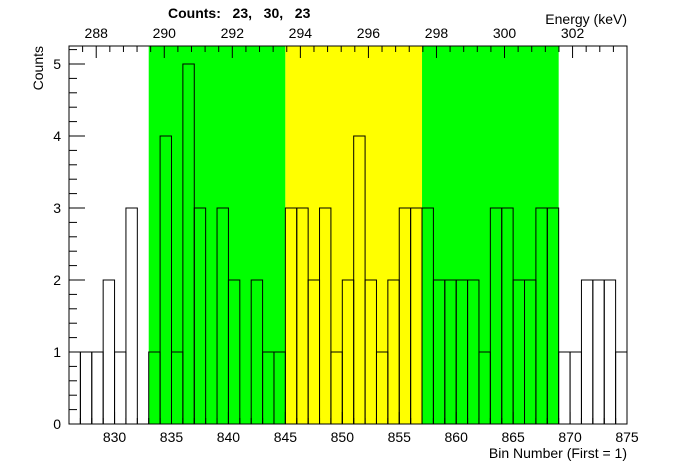  I want to click on x-tick-label: 860, so click(457, 437).